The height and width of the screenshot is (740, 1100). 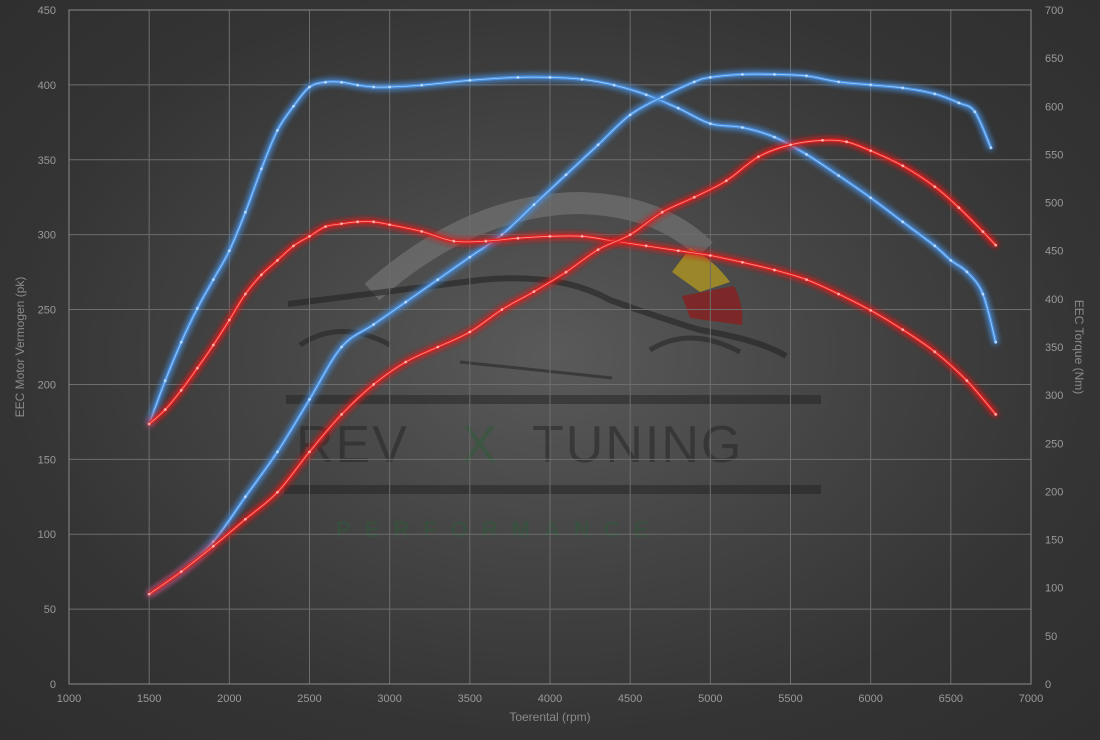 I want to click on logo-gauge-yellow, so click(x=701, y=270).